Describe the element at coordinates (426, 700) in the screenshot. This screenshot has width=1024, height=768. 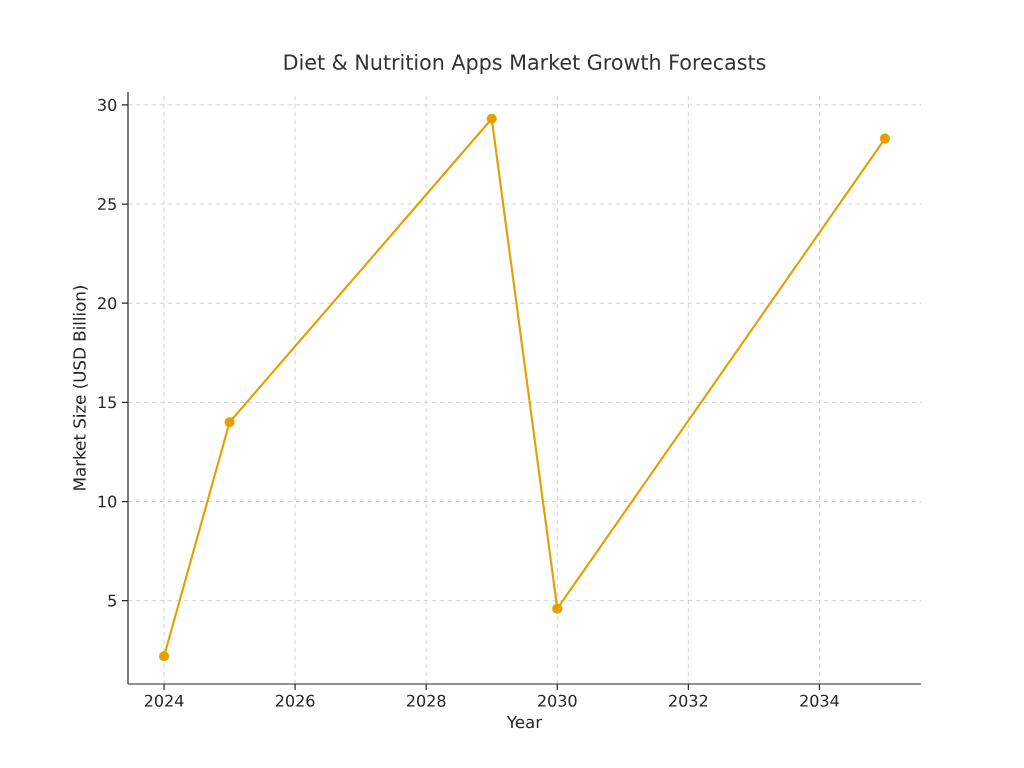
I see `x-tick-label: 2028` at that location.